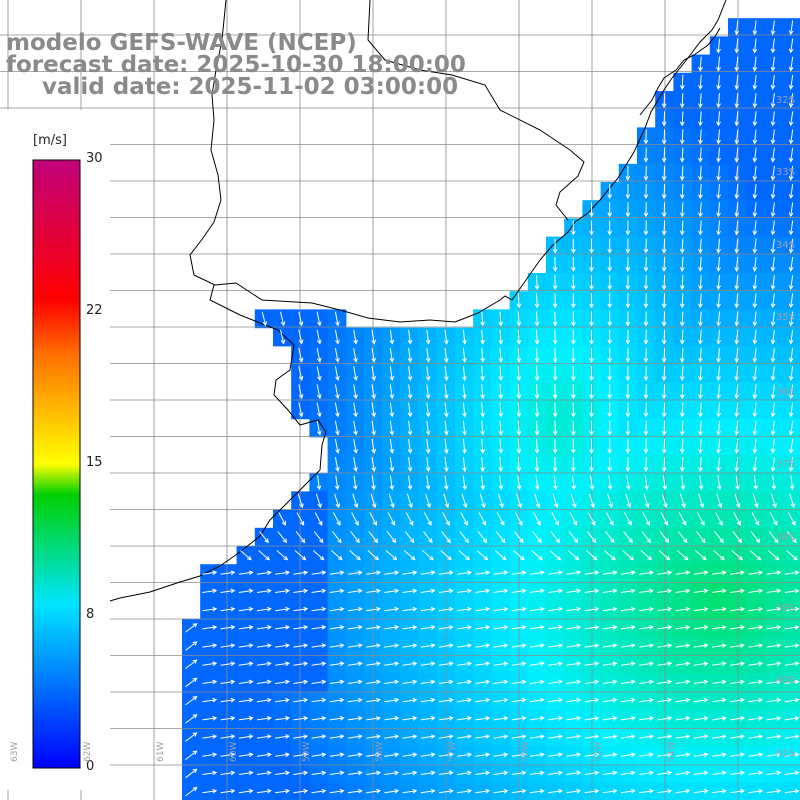 The height and width of the screenshot is (800, 800). I want to click on colorbar-tick-15: 15, so click(94, 462).